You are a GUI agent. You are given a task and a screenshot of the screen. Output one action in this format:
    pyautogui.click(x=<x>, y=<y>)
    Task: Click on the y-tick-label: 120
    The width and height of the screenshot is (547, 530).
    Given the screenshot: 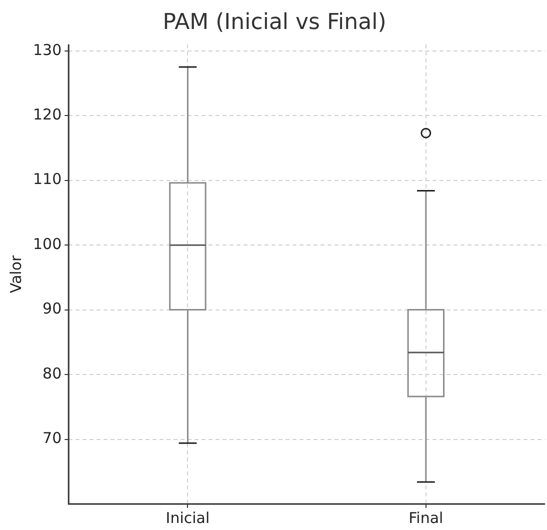 What is the action you would take?
    pyautogui.click(x=47, y=114)
    